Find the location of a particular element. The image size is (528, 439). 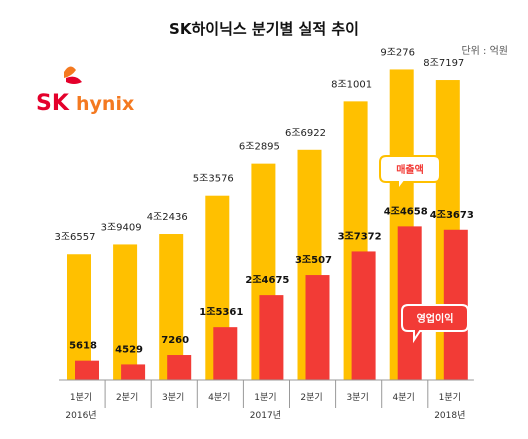

profit-value-label-1: 4529 is located at coordinates (129, 349).